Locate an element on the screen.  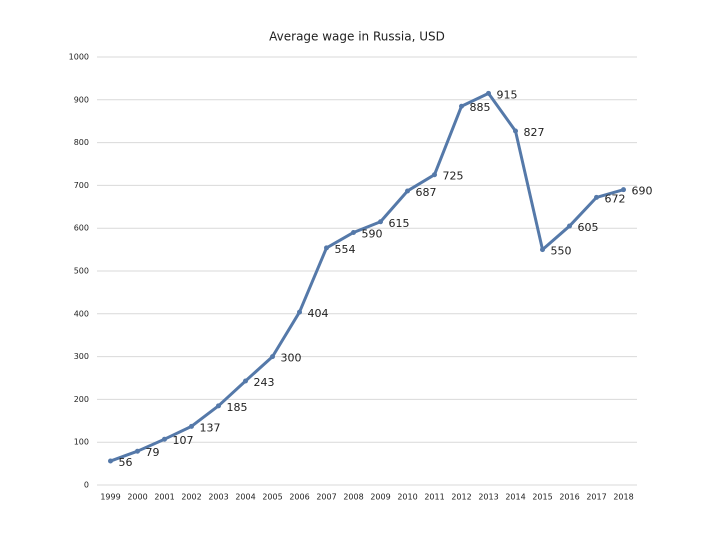
y-tick-label: 500 is located at coordinates (81, 271).